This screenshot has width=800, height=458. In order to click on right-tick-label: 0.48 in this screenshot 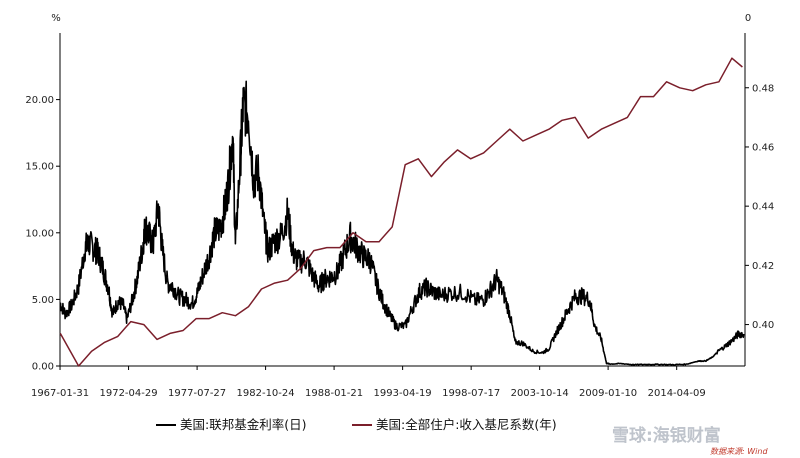, I will do `click(763, 88)`.